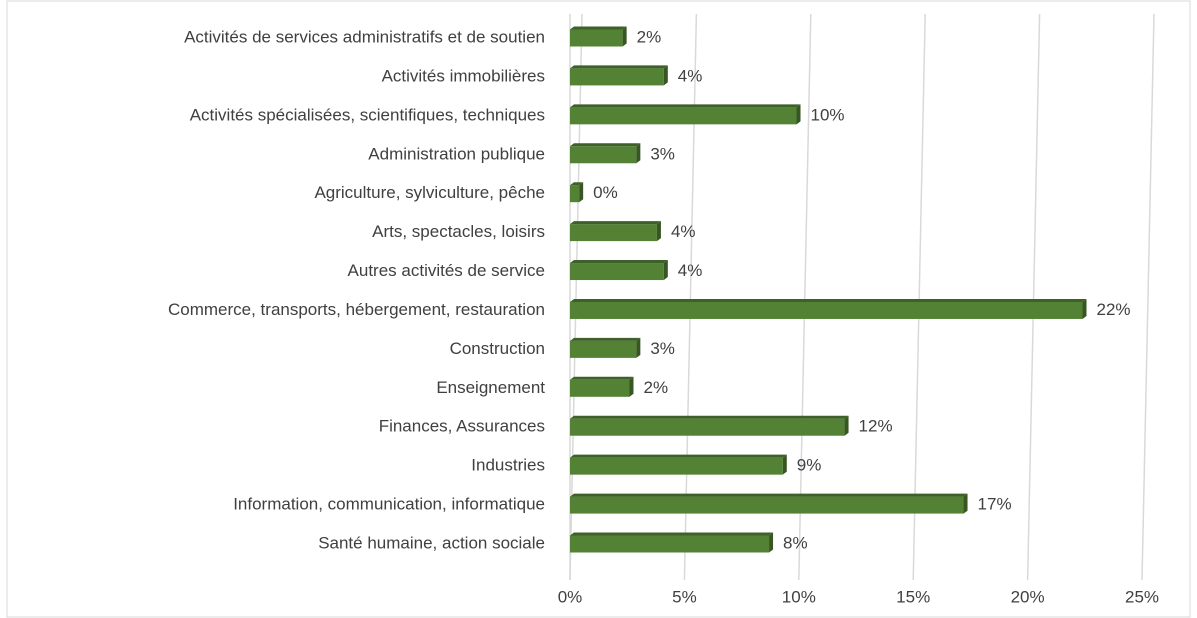 This screenshot has width=1197, height=618. I want to click on data-label: 12%, so click(876, 426).